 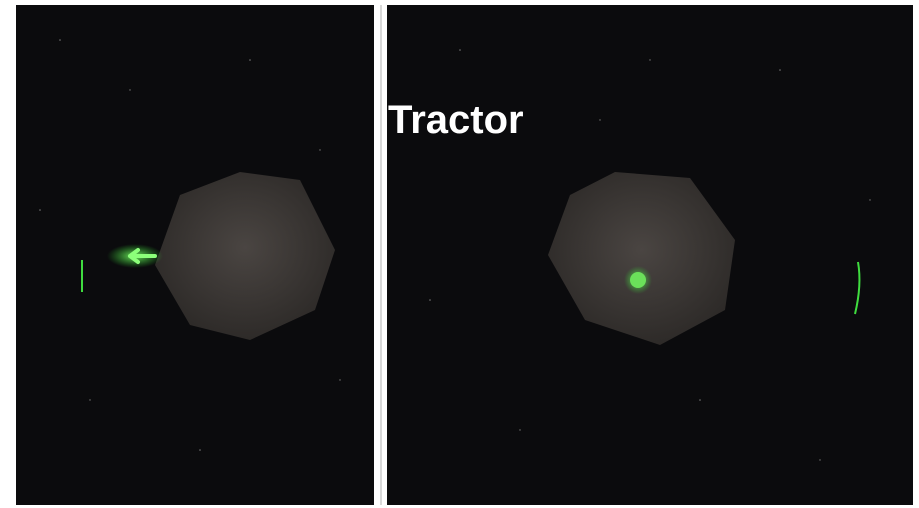 What do you see at coordinates (638, 280) in the screenshot?
I see `spacecraft` at bounding box center [638, 280].